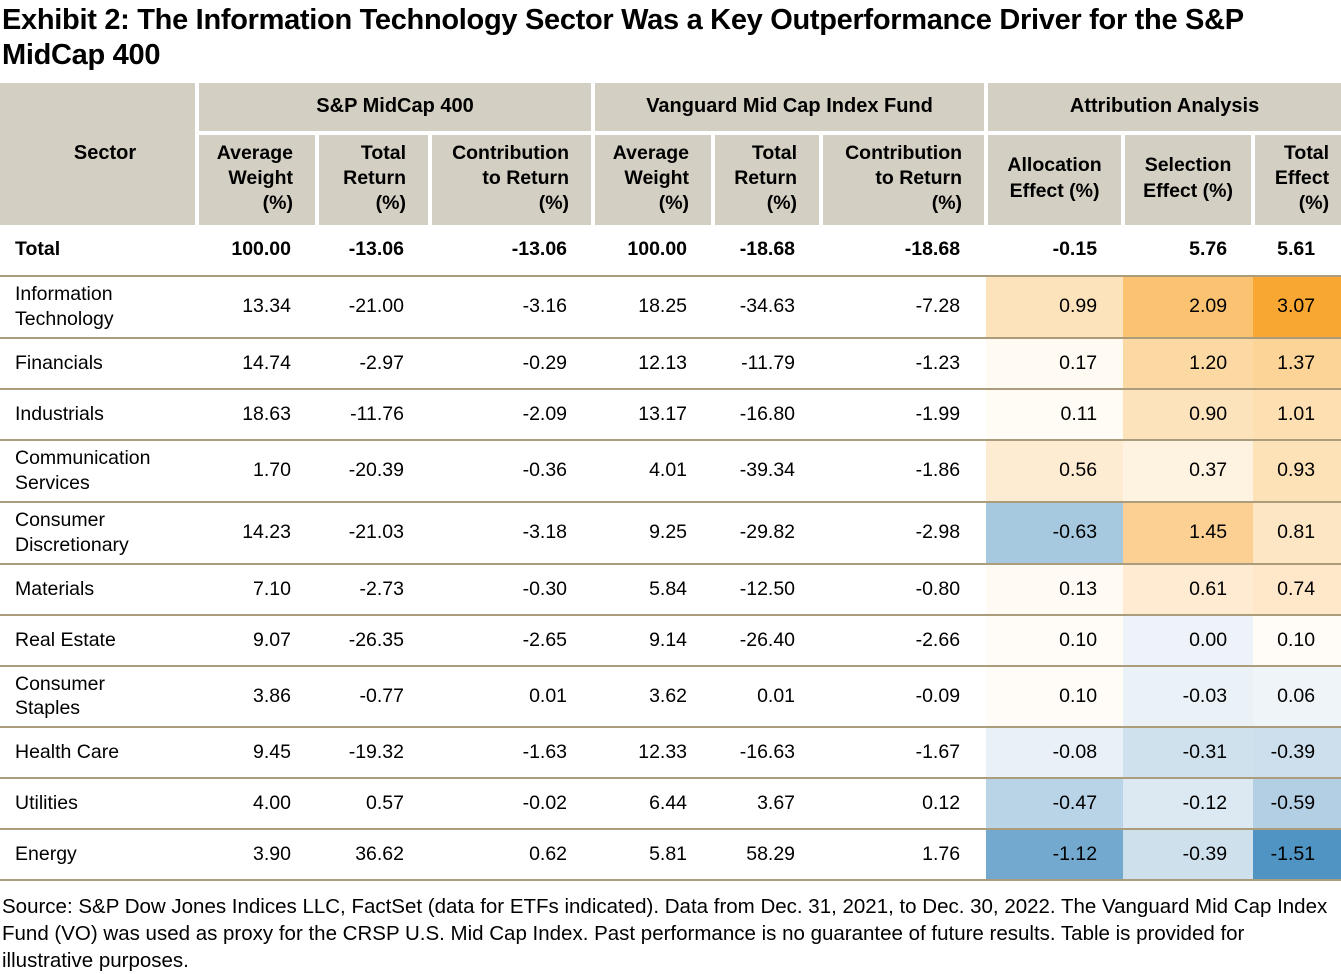 Image resolution: width=1341 pixels, height=974 pixels. Describe the element at coordinates (904, 640) in the screenshot. I see `value-cell: -2.66` at that location.